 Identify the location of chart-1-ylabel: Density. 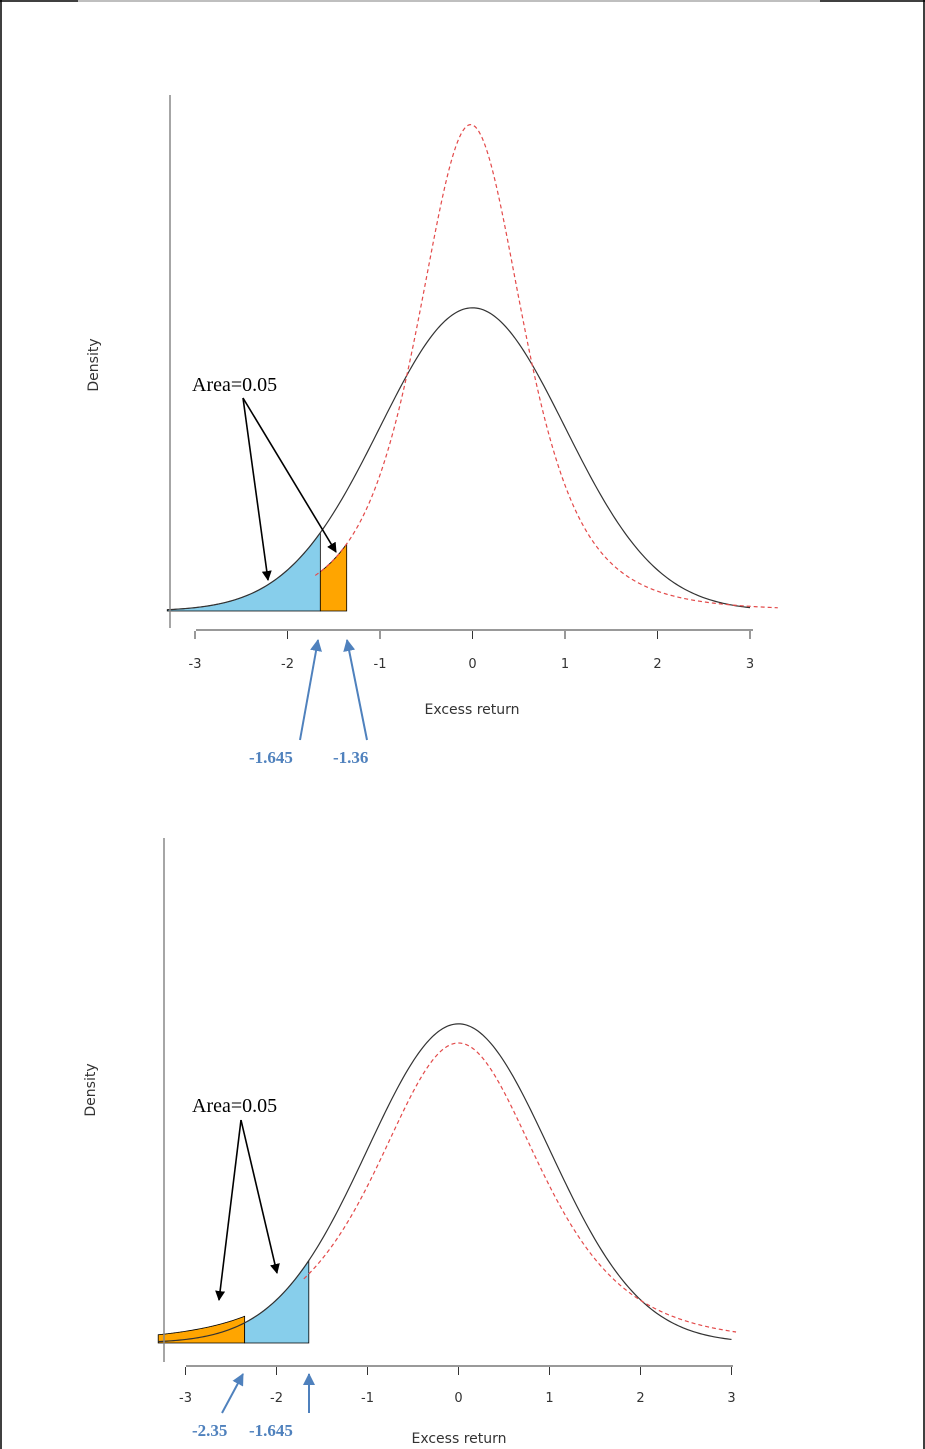
(94, 364).